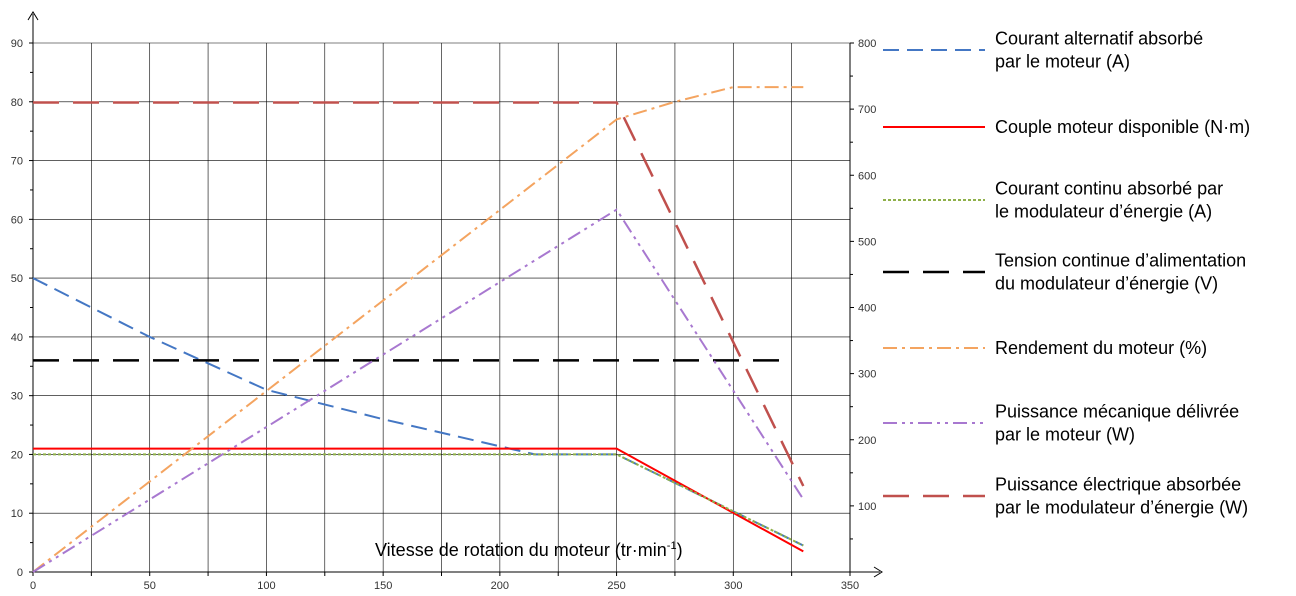 The image size is (1296, 596). What do you see at coordinates (266, 586) in the screenshot?
I see `x-tick-label: 100` at bounding box center [266, 586].